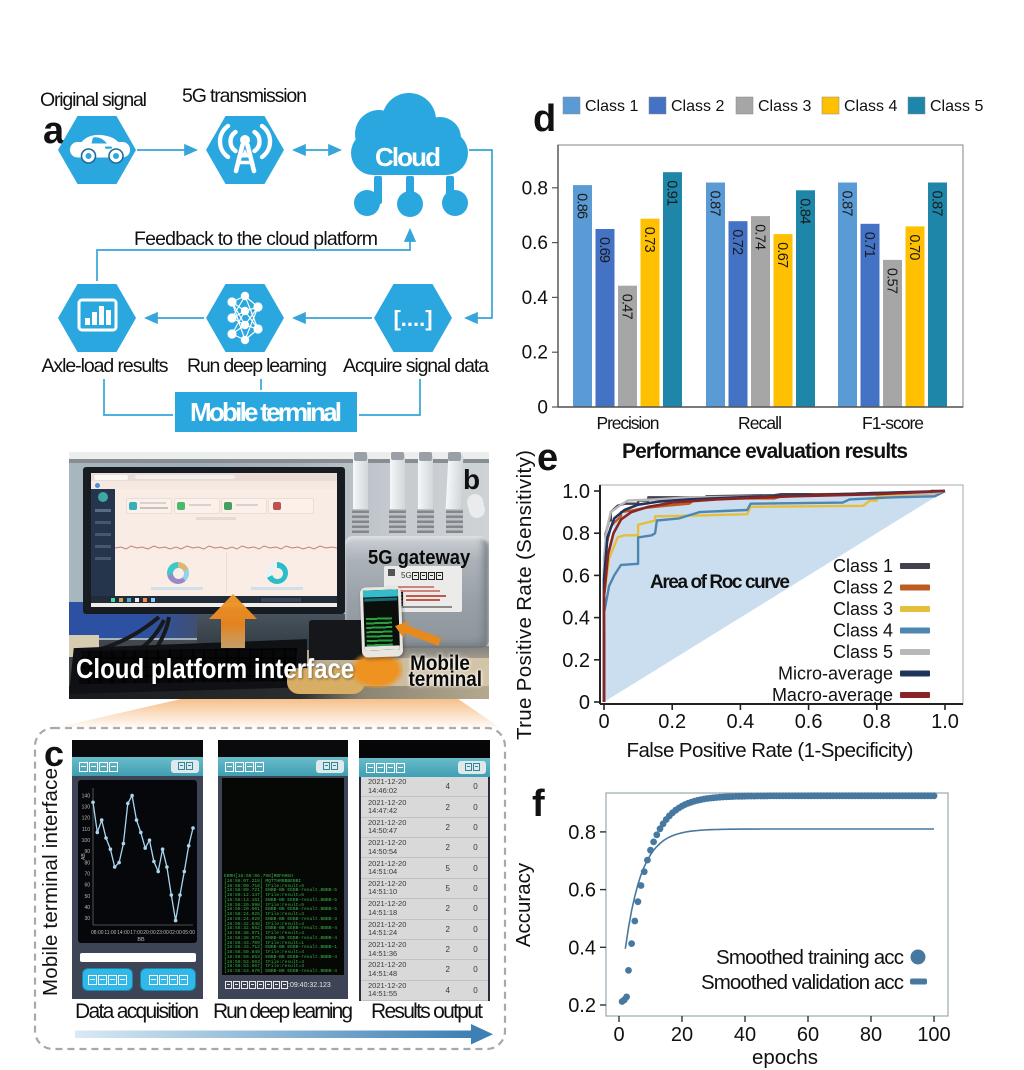  I want to click on svg-text: 80, so click(871, 1035).